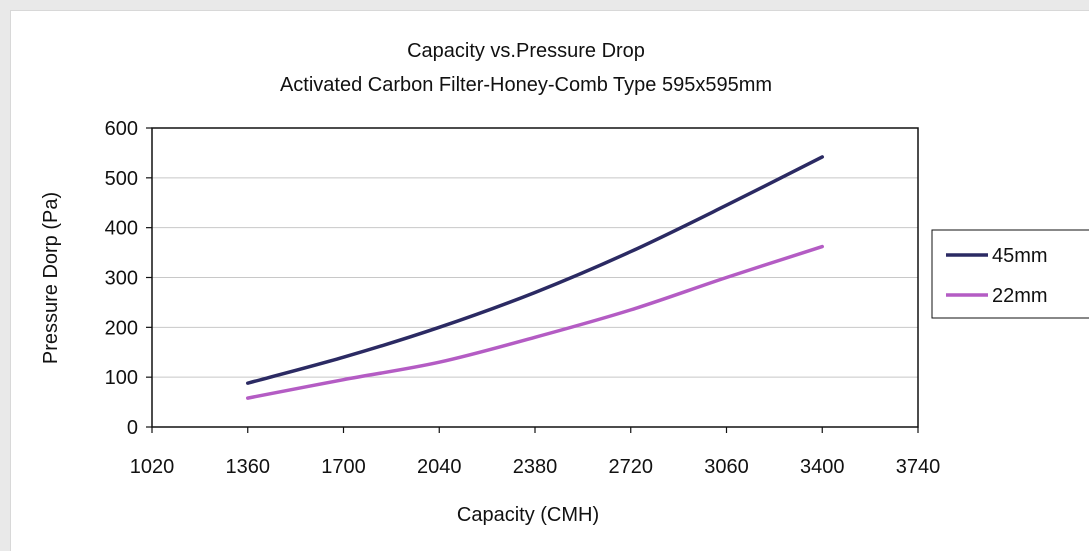 Image resolution: width=1089 pixels, height=551 pixels. Describe the element at coordinates (152, 467) in the screenshot. I see `x-tick-label: 1020` at that location.